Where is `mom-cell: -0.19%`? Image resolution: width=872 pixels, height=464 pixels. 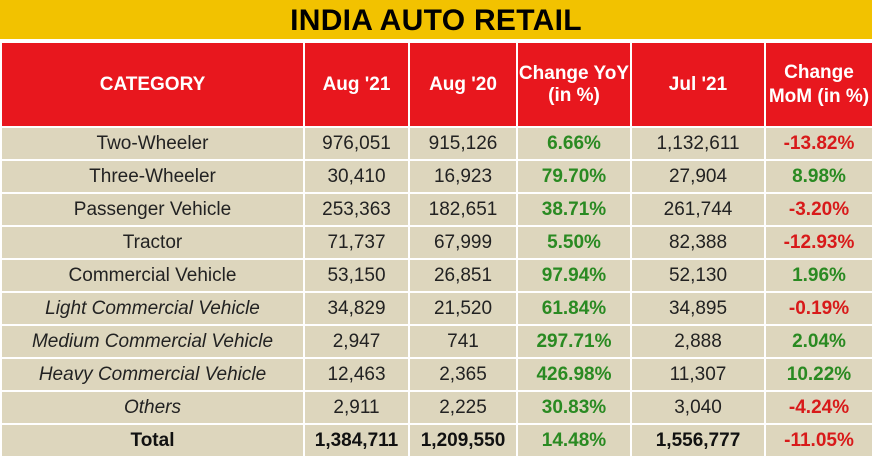 mom-cell: -0.19% is located at coordinates (818, 308).